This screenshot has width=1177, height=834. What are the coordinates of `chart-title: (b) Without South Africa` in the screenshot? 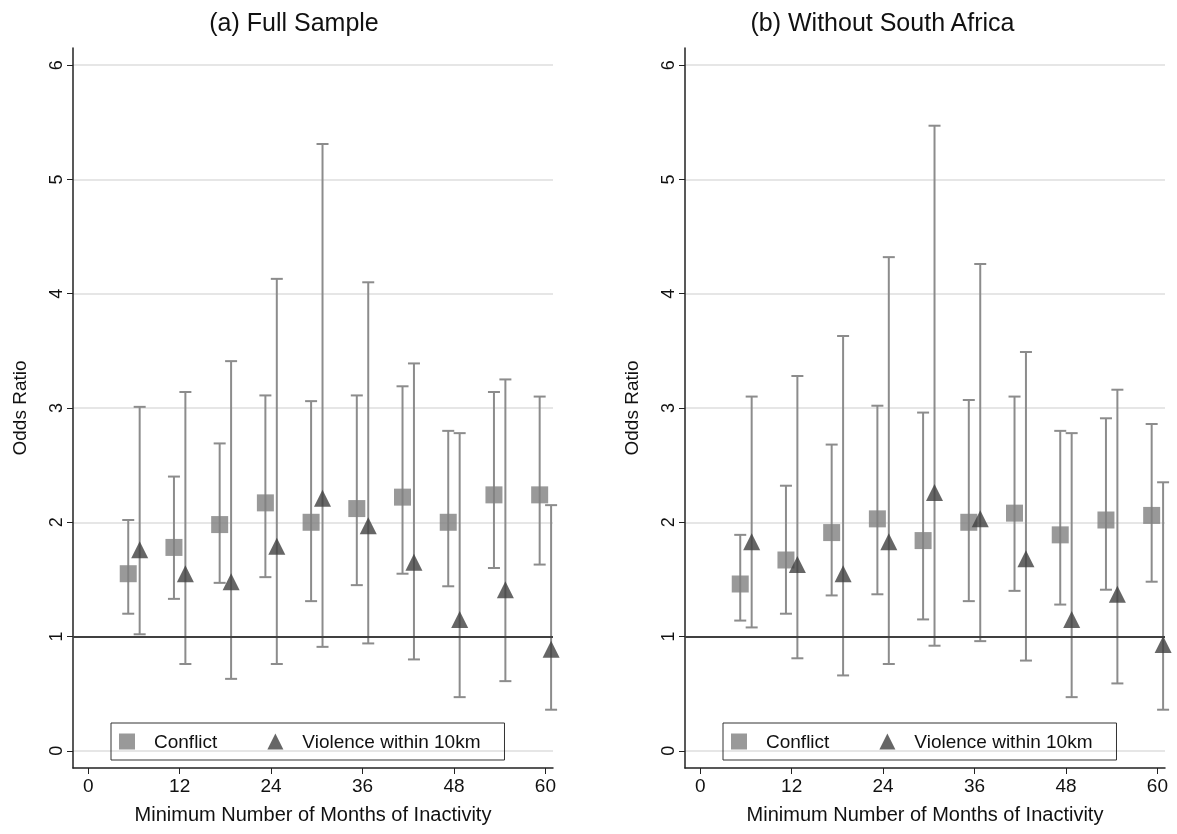 It's located at (882, 21).